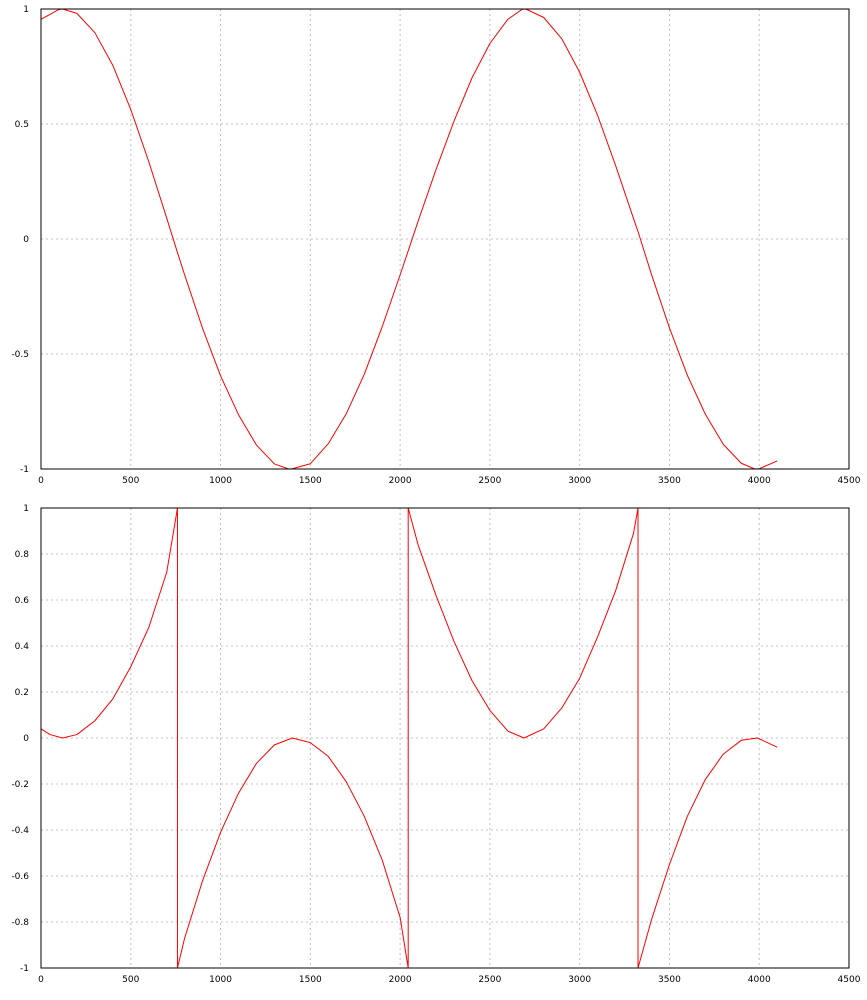 This screenshot has height=1000, width=867. I want to click on y-tick-label: 0.8, so click(22, 555).